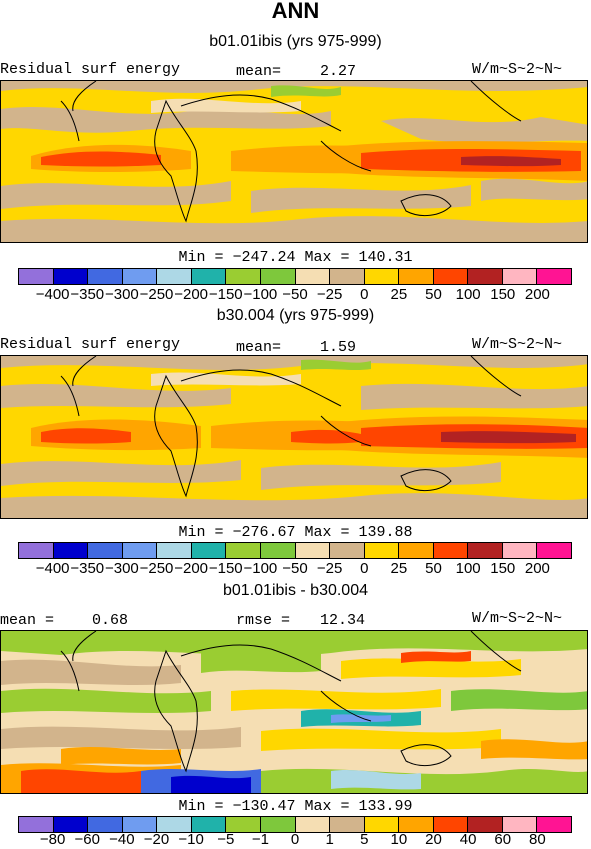 The width and height of the screenshot is (591, 849). I want to click on colorbar-tick-label: 40, so click(468, 839).